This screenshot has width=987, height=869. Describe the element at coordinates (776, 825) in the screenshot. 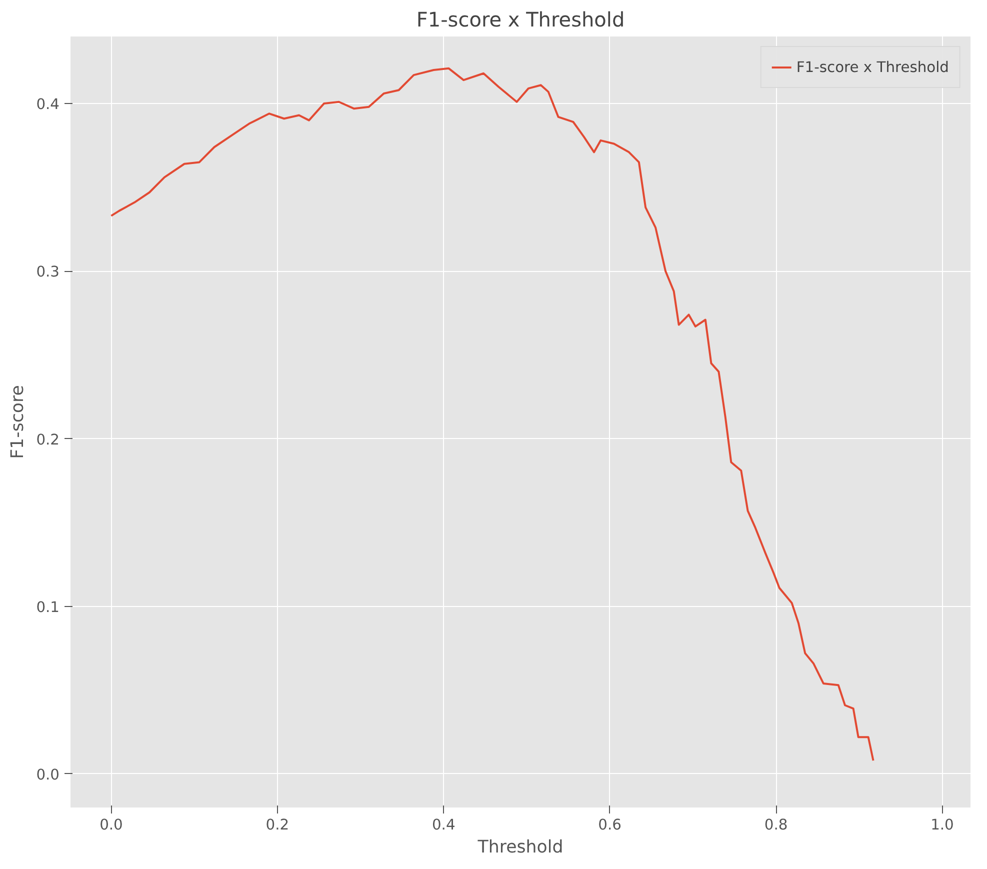

I see `x-tick-label: 0.8` at that location.